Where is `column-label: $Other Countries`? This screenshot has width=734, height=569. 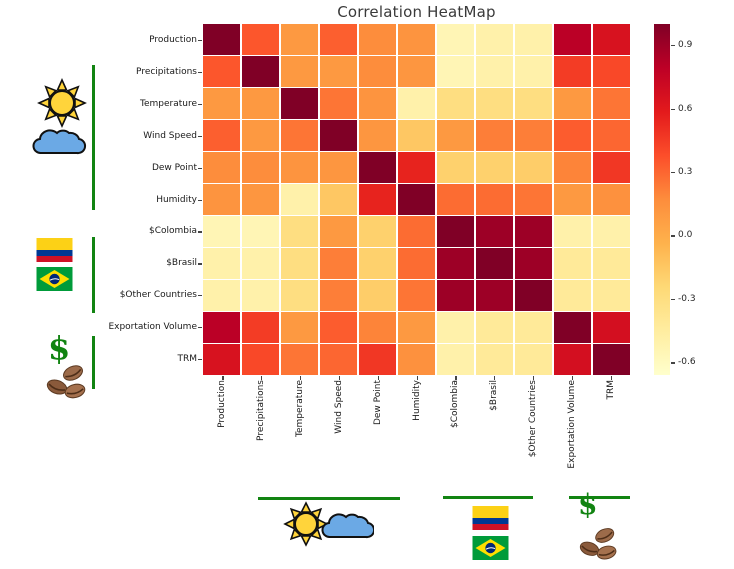
column-label: $Other Countries is located at coordinates (532, 419).